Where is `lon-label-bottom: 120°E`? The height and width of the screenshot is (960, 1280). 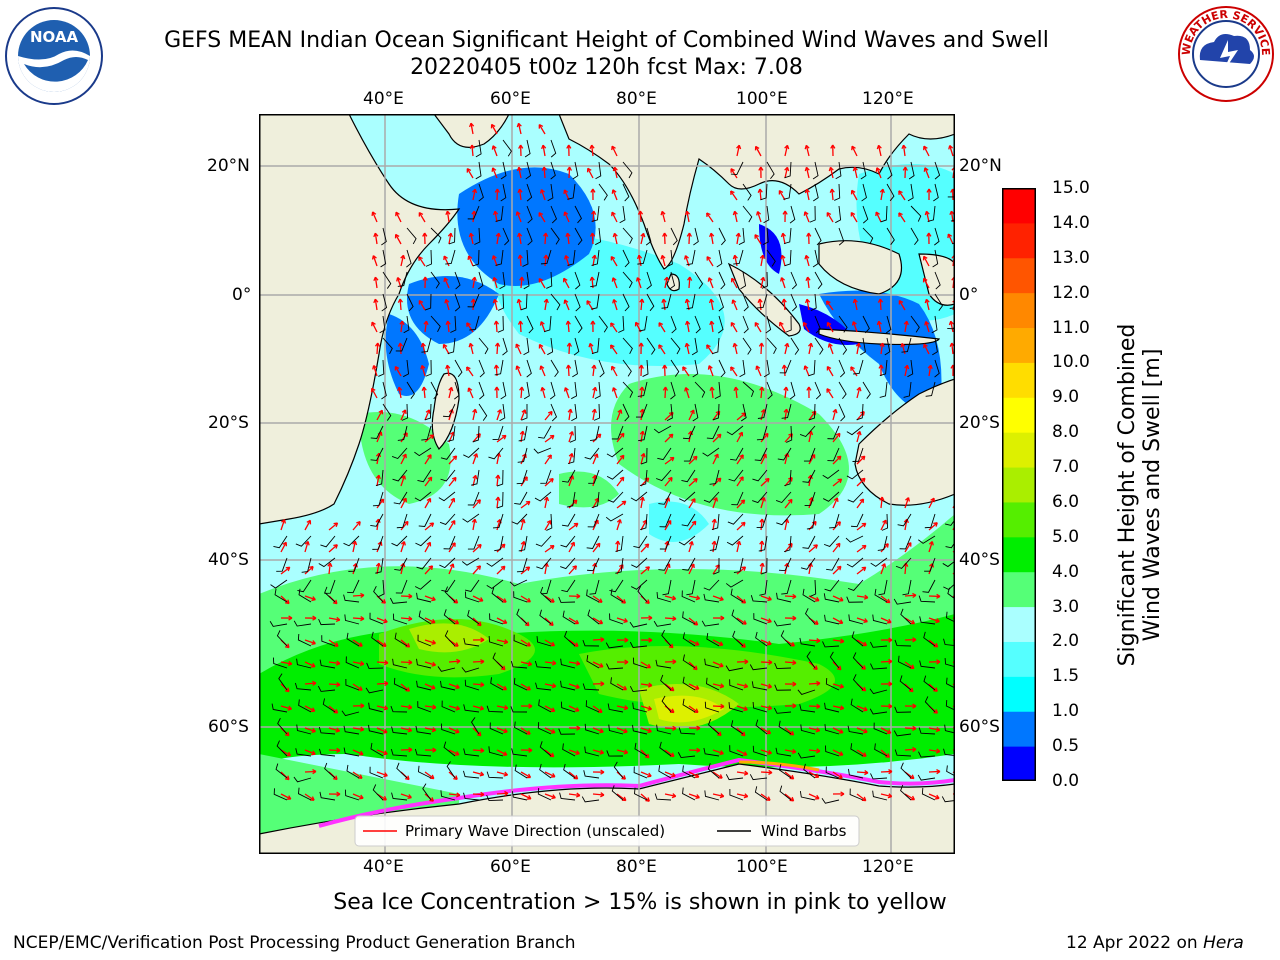
lon-label-bottom: 120°E is located at coordinates (888, 867).